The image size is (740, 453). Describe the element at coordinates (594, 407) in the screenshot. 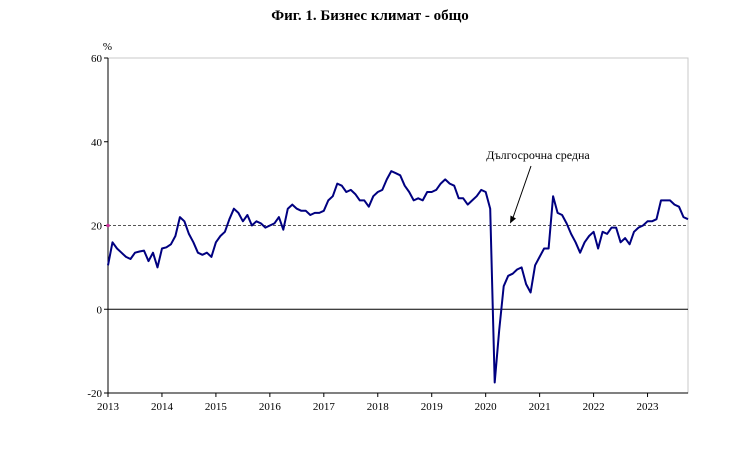

I see `x-tick-label: 2022` at that location.